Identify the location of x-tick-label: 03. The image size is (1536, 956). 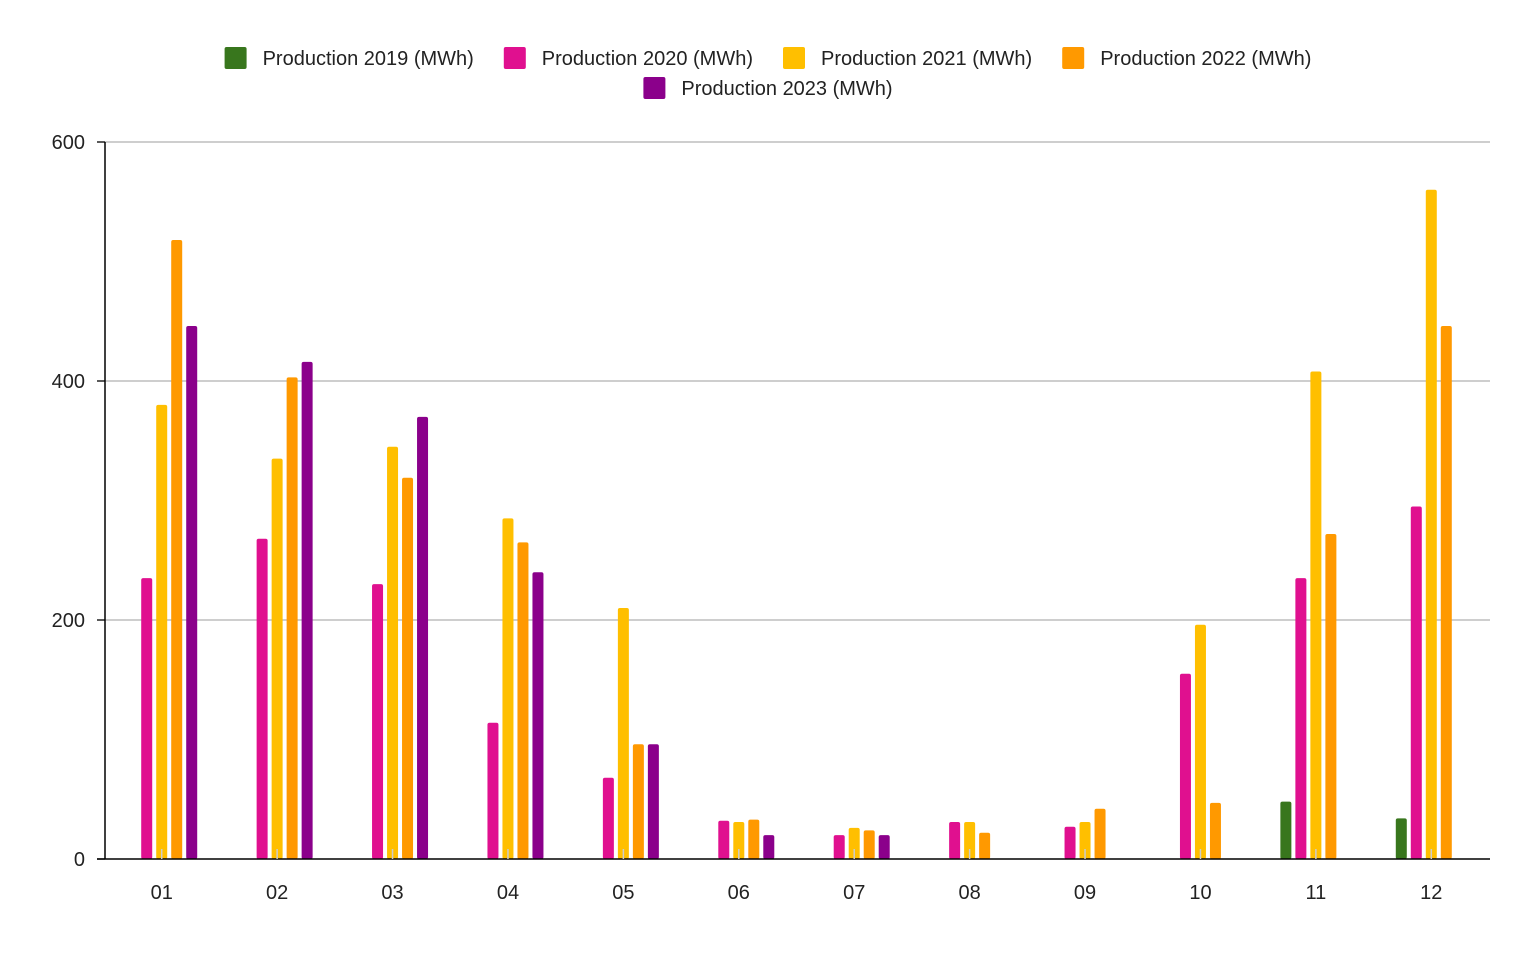
(392, 893).